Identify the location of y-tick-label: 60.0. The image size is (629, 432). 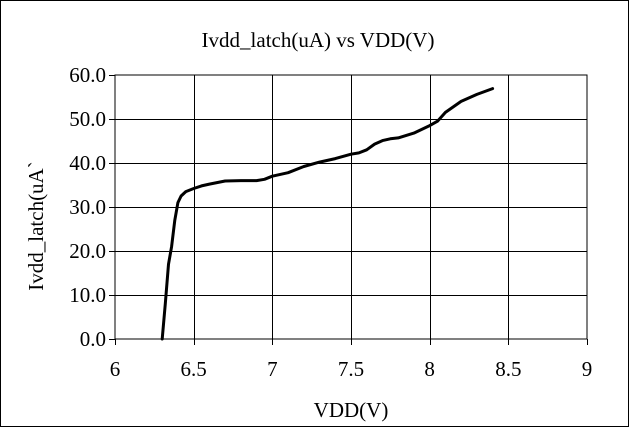
(87, 75).